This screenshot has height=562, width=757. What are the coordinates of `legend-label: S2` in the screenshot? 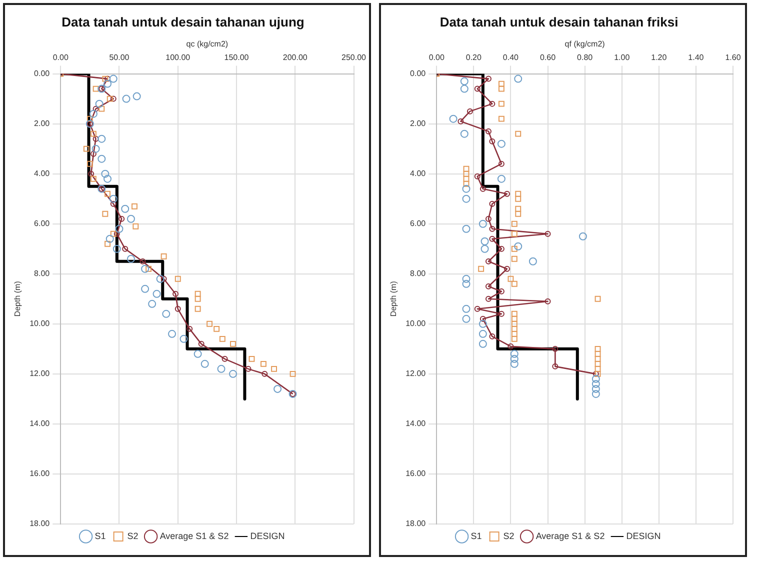 It's located at (132, 535).